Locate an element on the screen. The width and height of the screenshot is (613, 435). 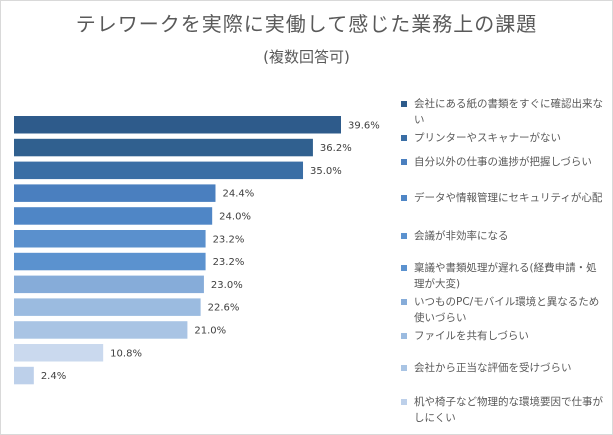
bar-label-9: 22.6% is located at coordinates (224, 308).